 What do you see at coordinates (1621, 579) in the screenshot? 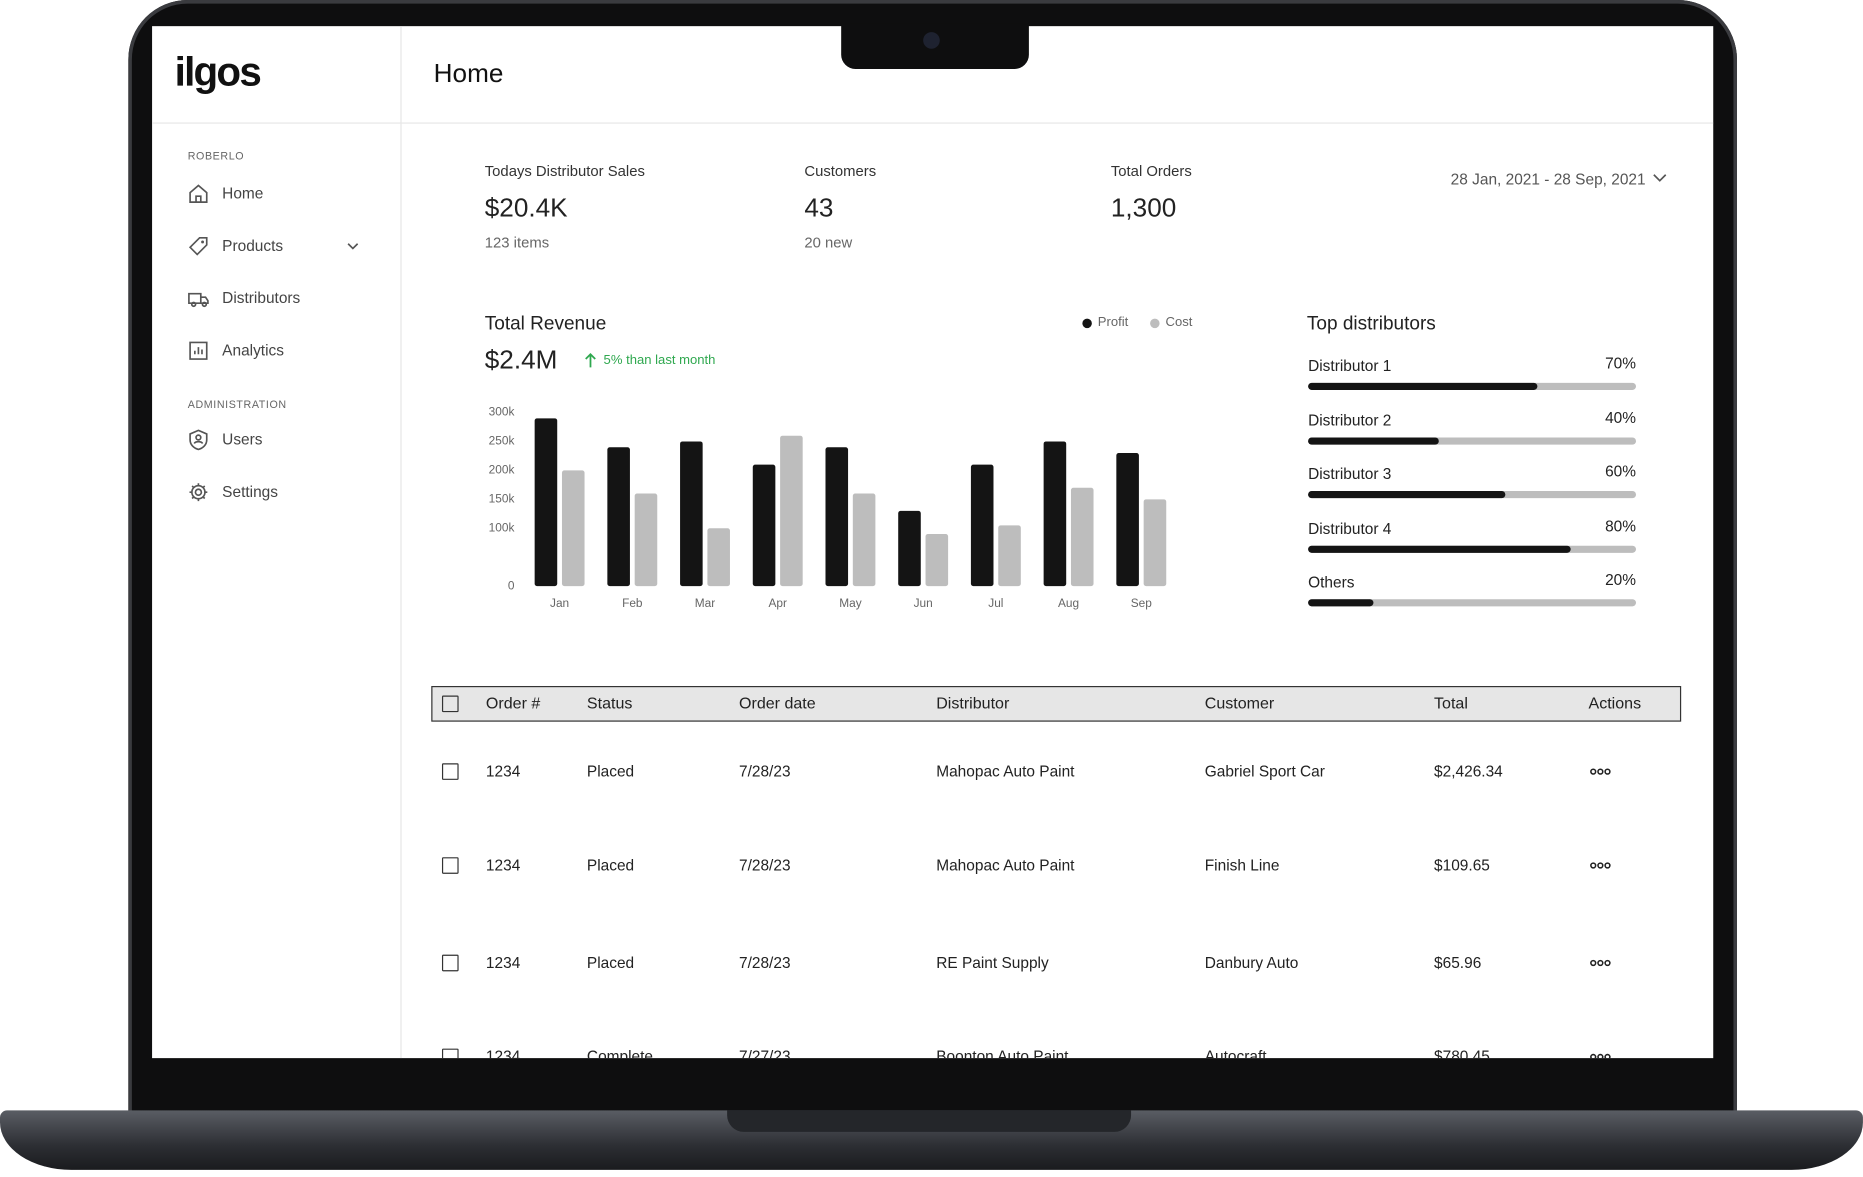
I see `distributor-value: 20%` at bounding box center [1621, 579].